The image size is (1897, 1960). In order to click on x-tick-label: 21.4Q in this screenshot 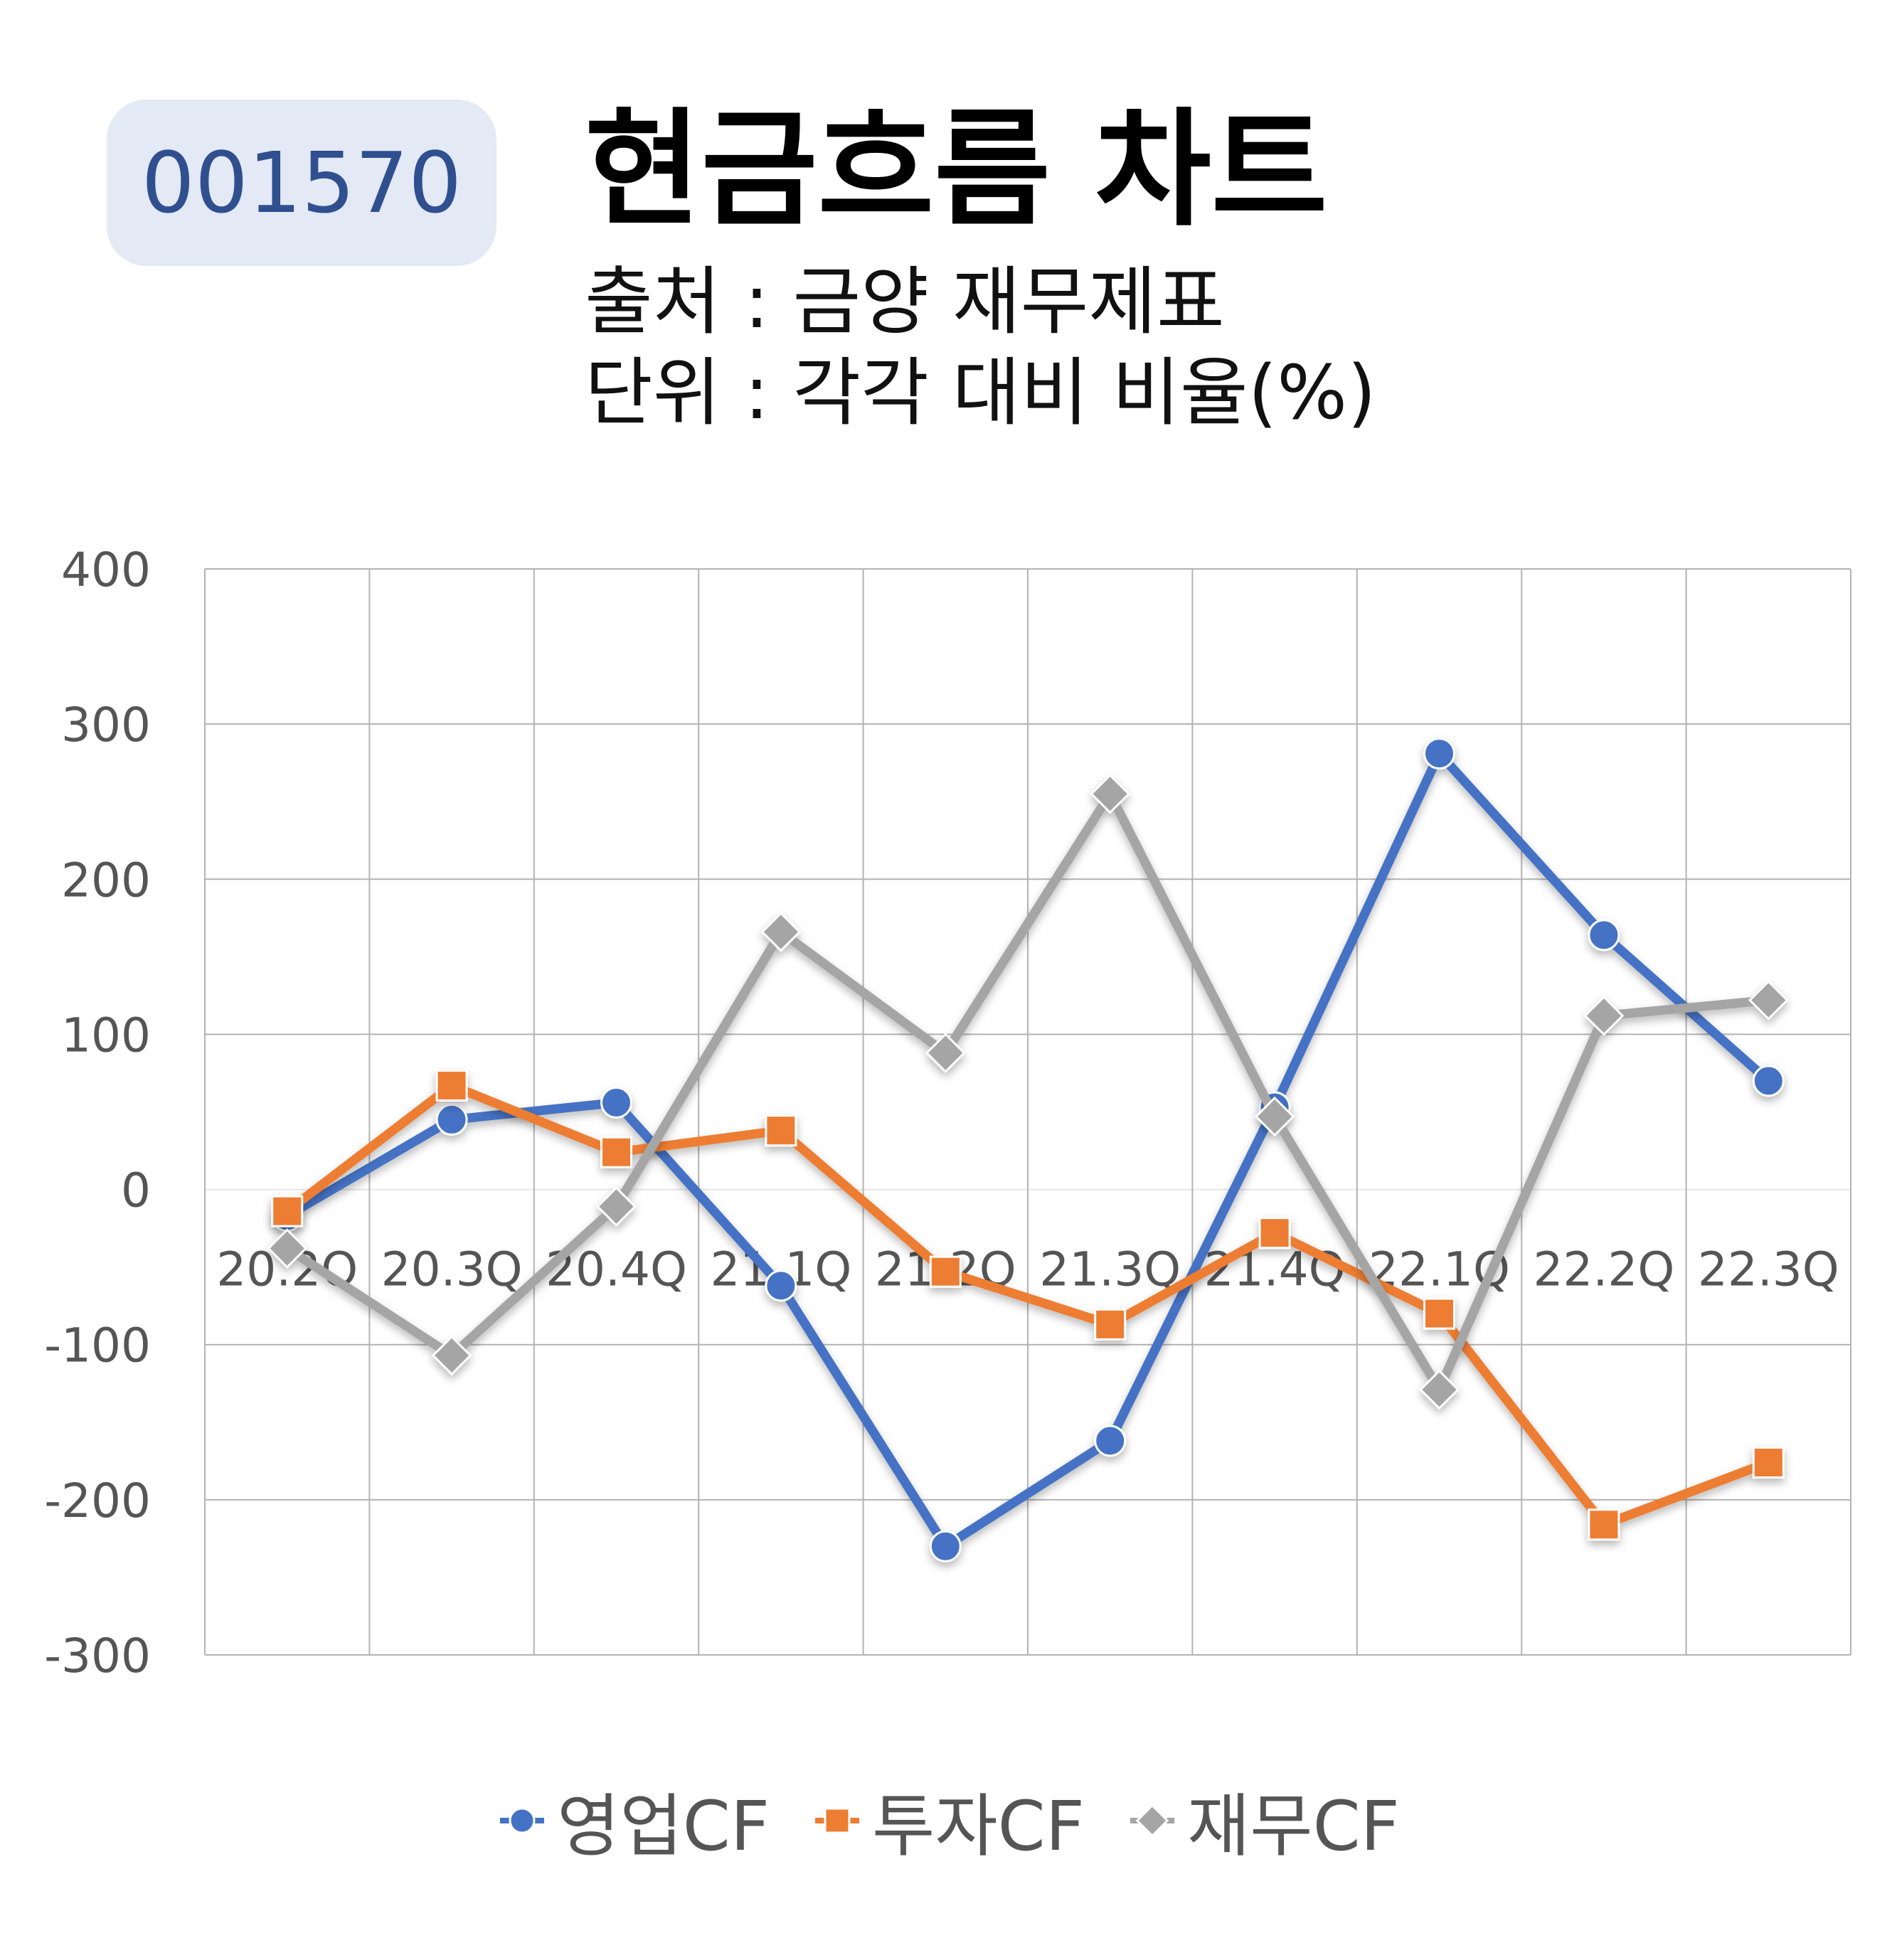, I will do `click(1275, 1269)`.